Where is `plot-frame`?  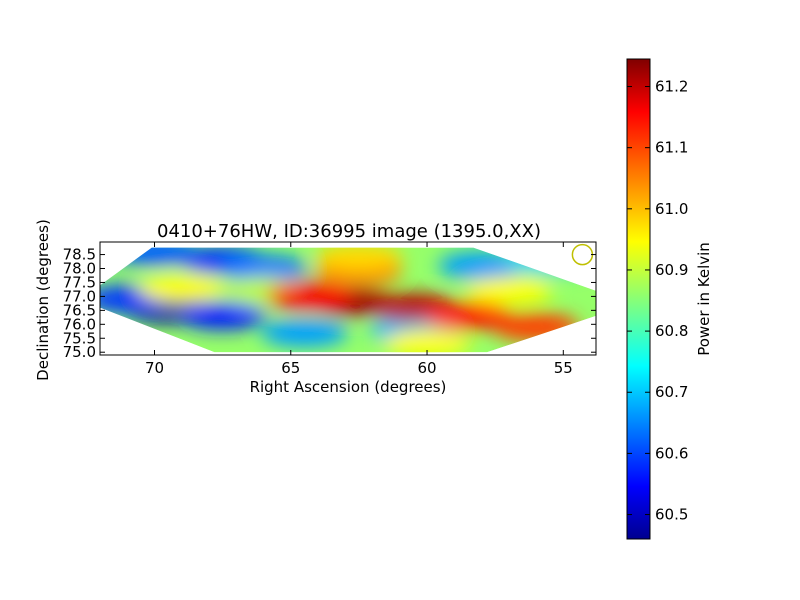 plot-frame is located at coordinates (348, 298).